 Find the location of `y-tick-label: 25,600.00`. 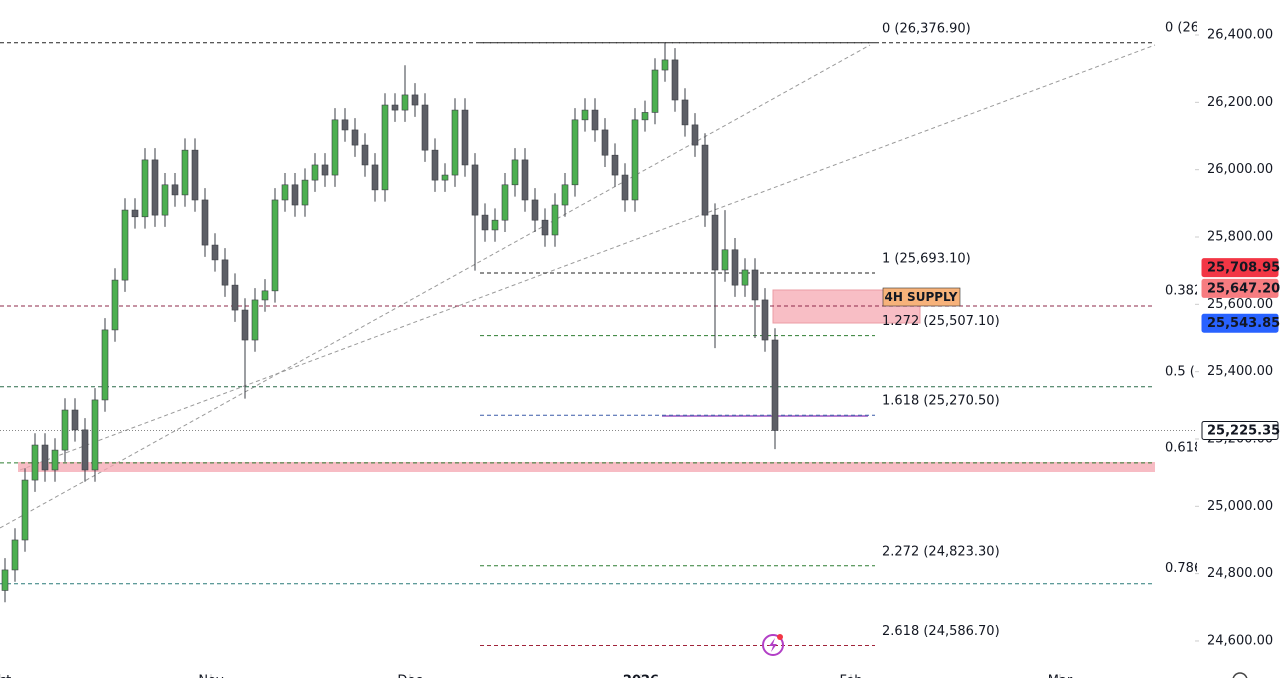

y-tick-label: 25,600.00 is located at coordinates (1240, 304).